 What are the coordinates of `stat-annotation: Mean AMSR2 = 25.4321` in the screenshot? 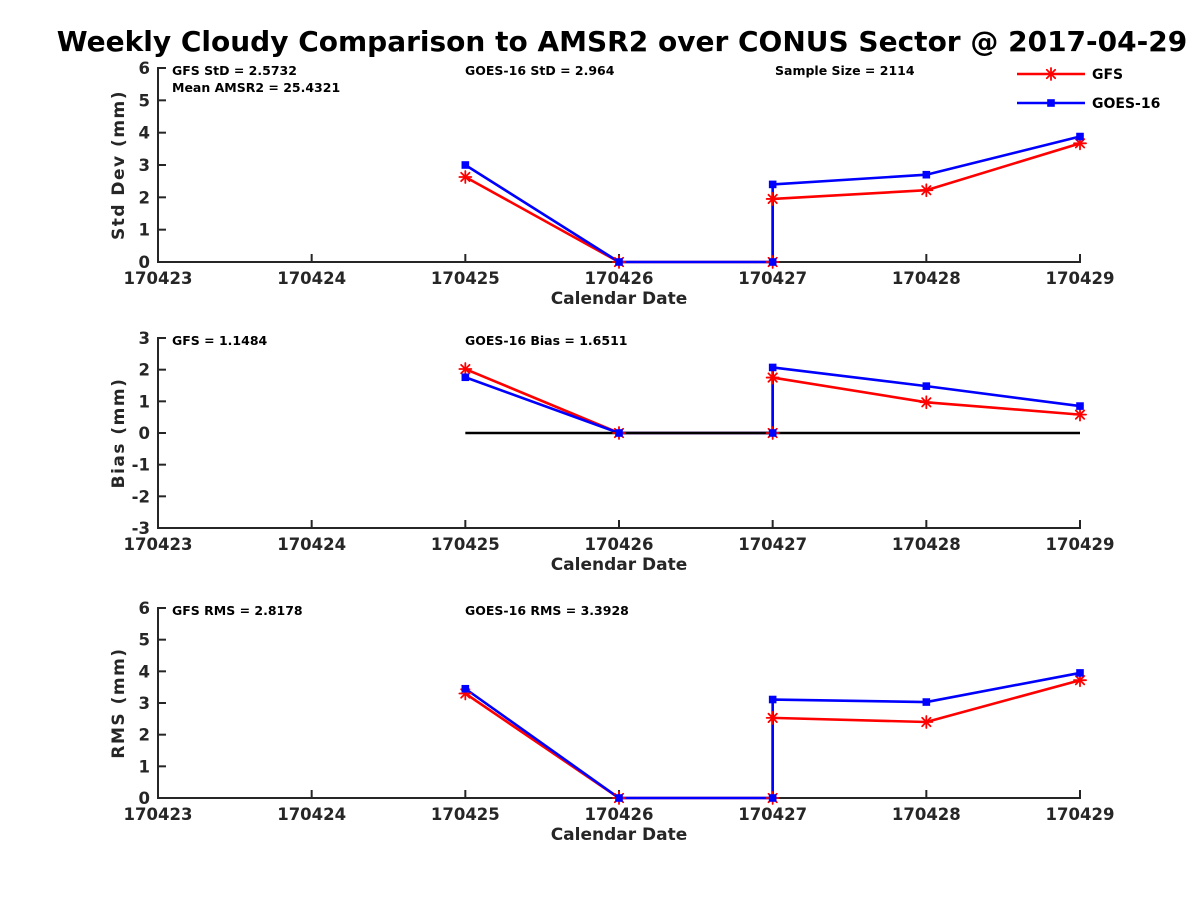 It's located at (256, 87).